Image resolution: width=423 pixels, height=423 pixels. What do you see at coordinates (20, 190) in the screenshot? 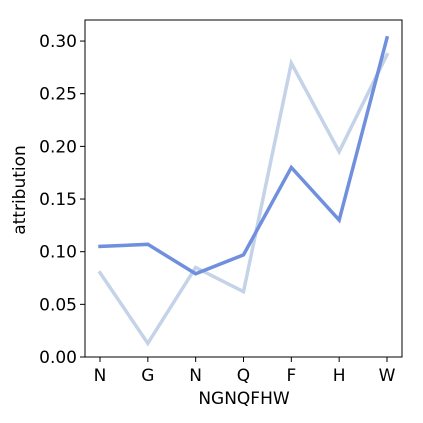
I see `y-axis-label: attribution` at bounding box center [20, 190].